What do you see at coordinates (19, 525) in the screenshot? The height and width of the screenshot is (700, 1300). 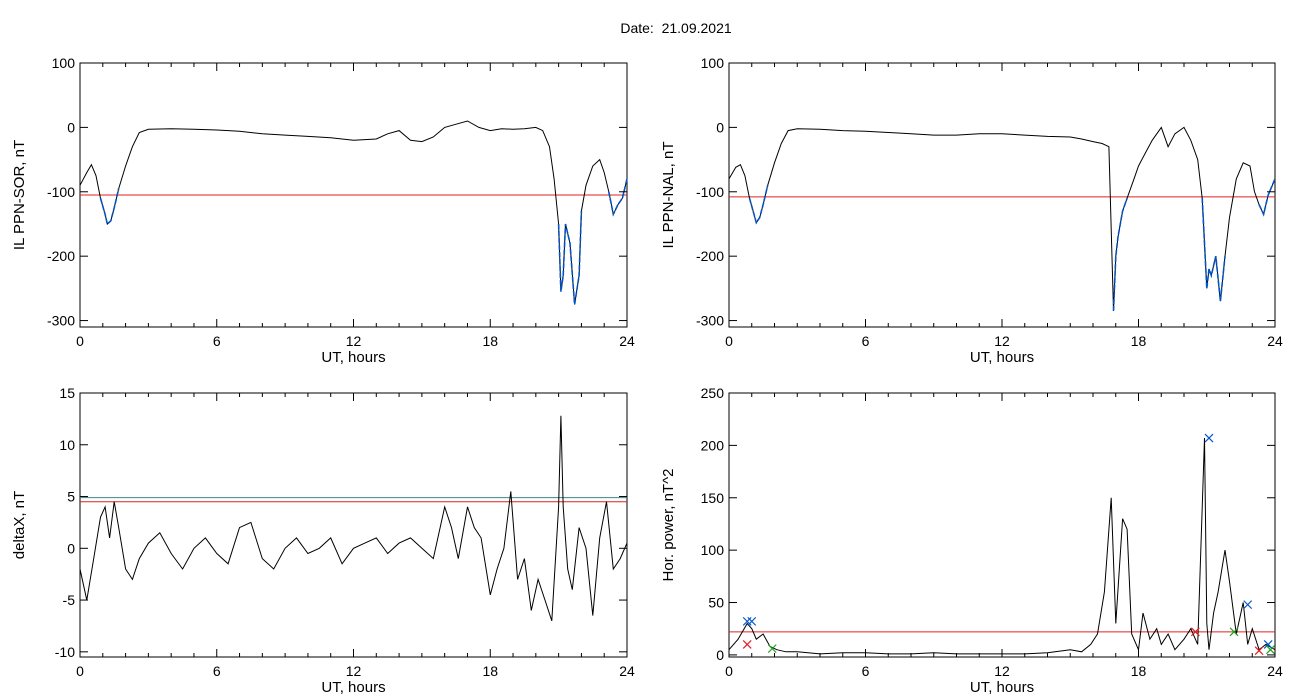 I see `y-axis-label: deltaX, nT` at bounding box center [19, 525].